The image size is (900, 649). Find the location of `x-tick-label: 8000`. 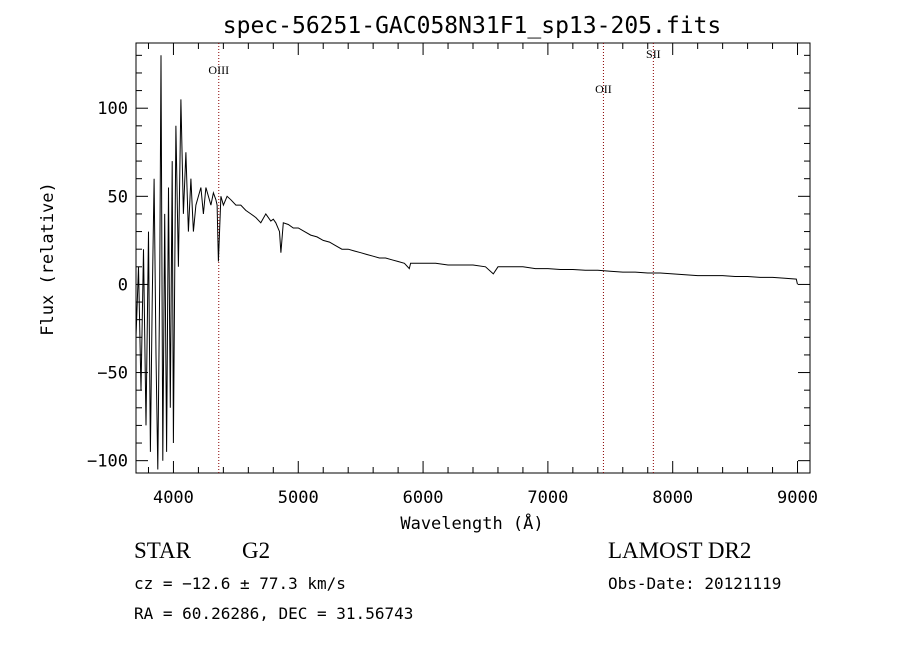

x-tick-label: 8000 is located at coordinates (672, 498).